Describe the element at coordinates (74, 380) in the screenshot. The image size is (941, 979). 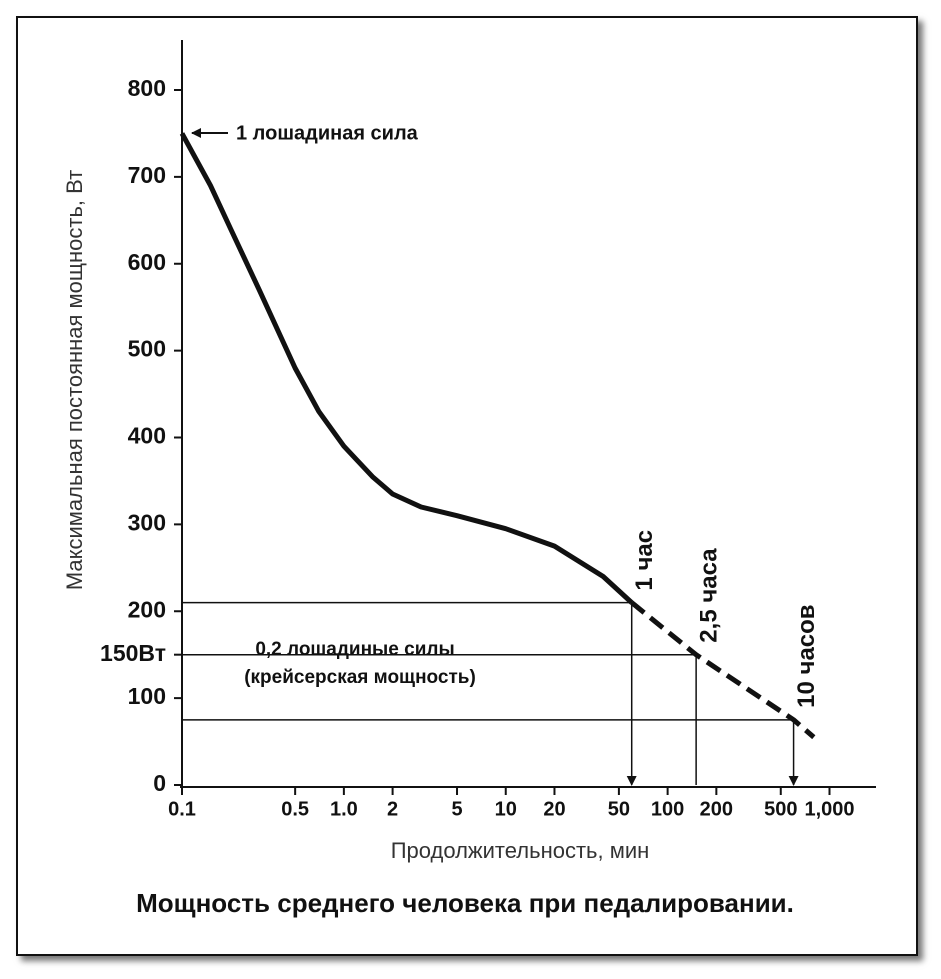
I see `y-axis-label: Максимальная постоянная мощность, Вт` at that location.